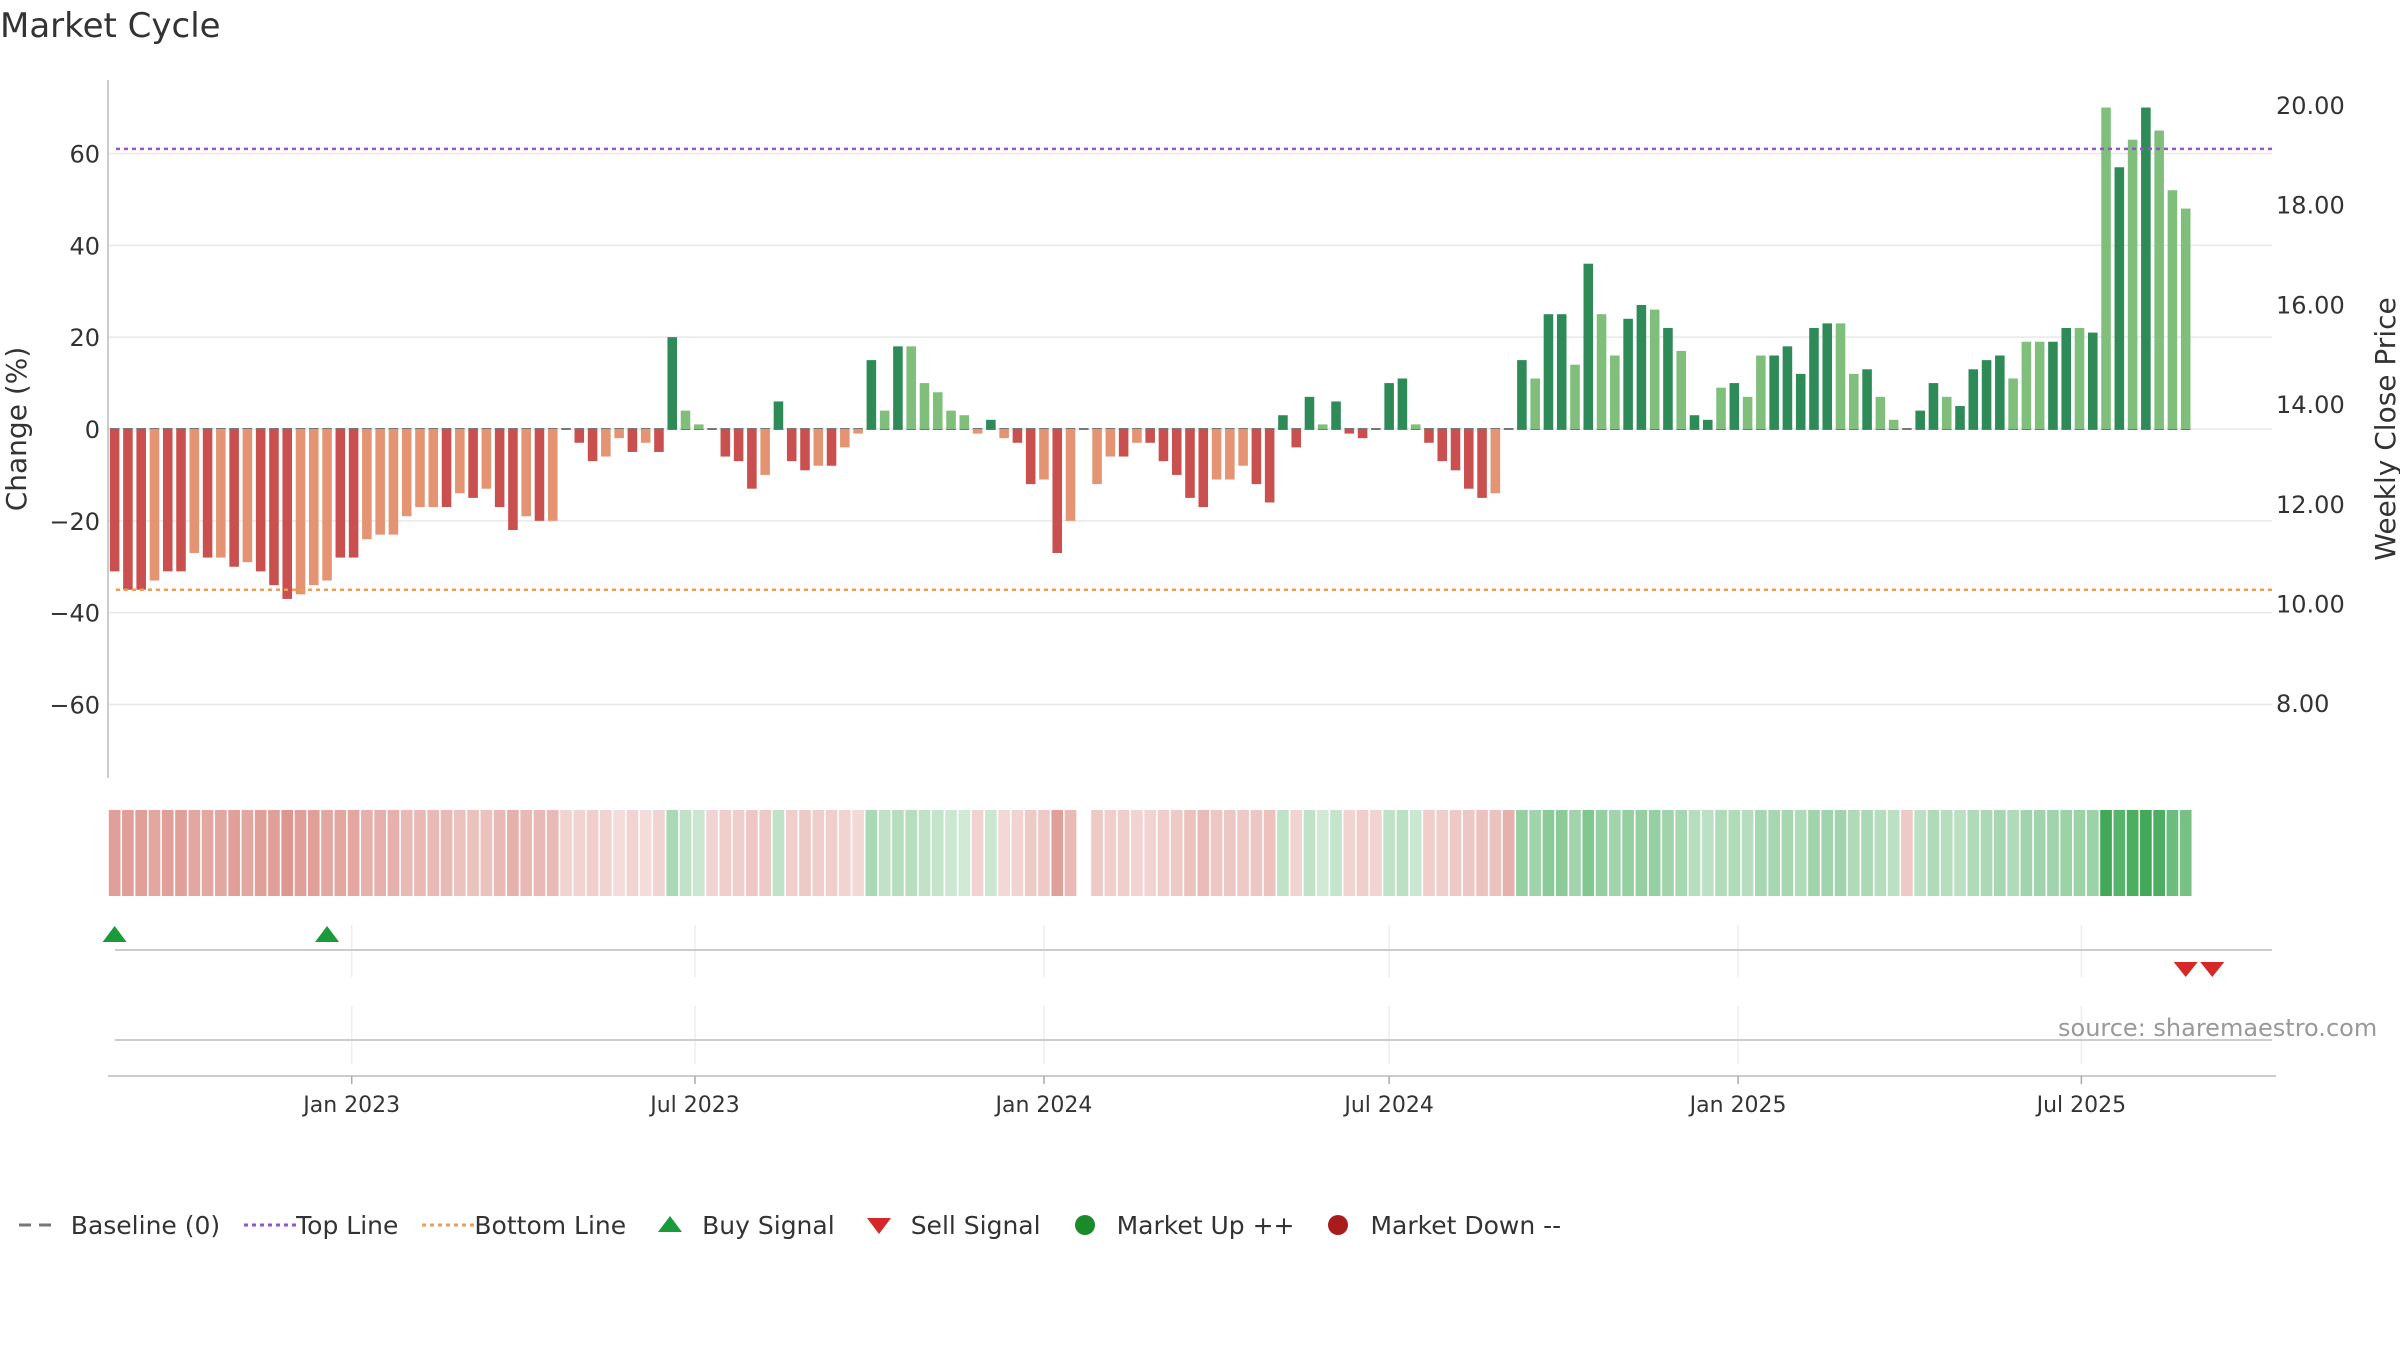 The image size is (2400, 1350). I want to click on legend-bottom-line: Bottom Line, so click(523, 1225).